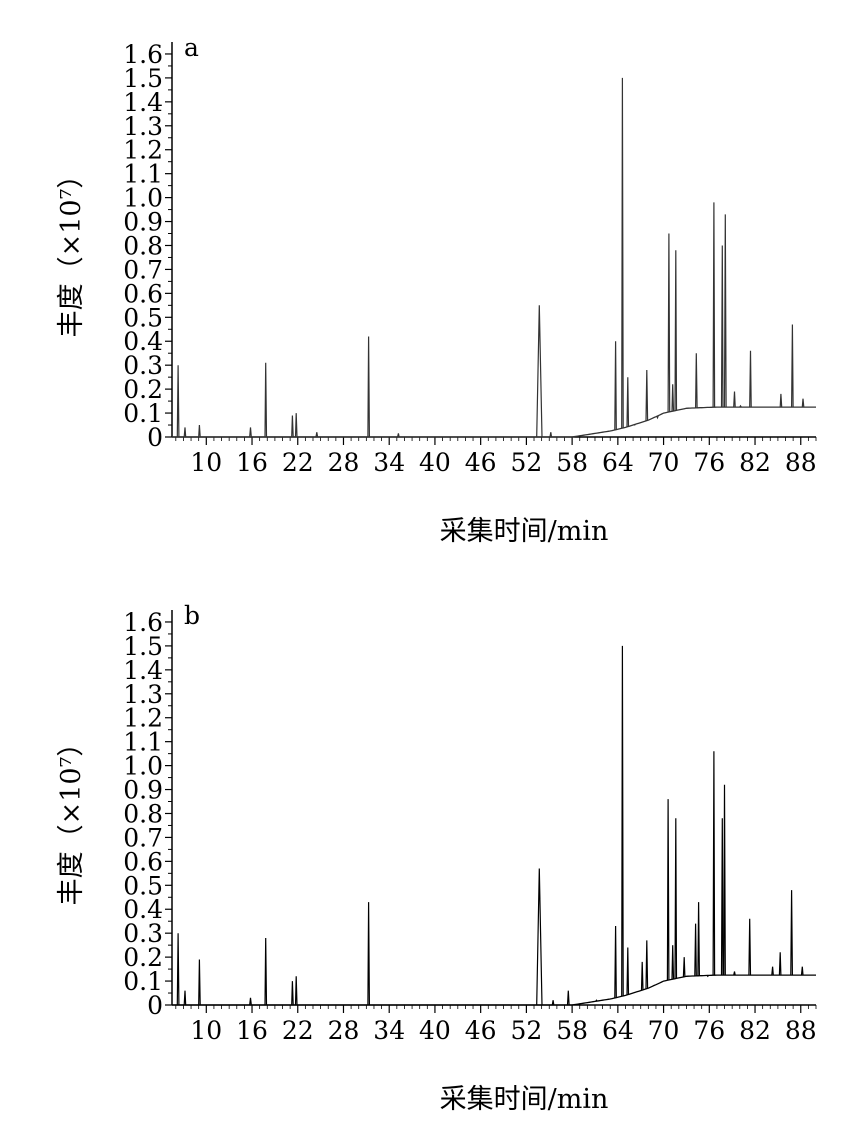 Image resolution: width=861 pixels, height=1123 pixels. What do you see at coordinates (143, 933) in the screenshot?
I see `y-tick-label: 0.3` at bounding box center [143, 933].